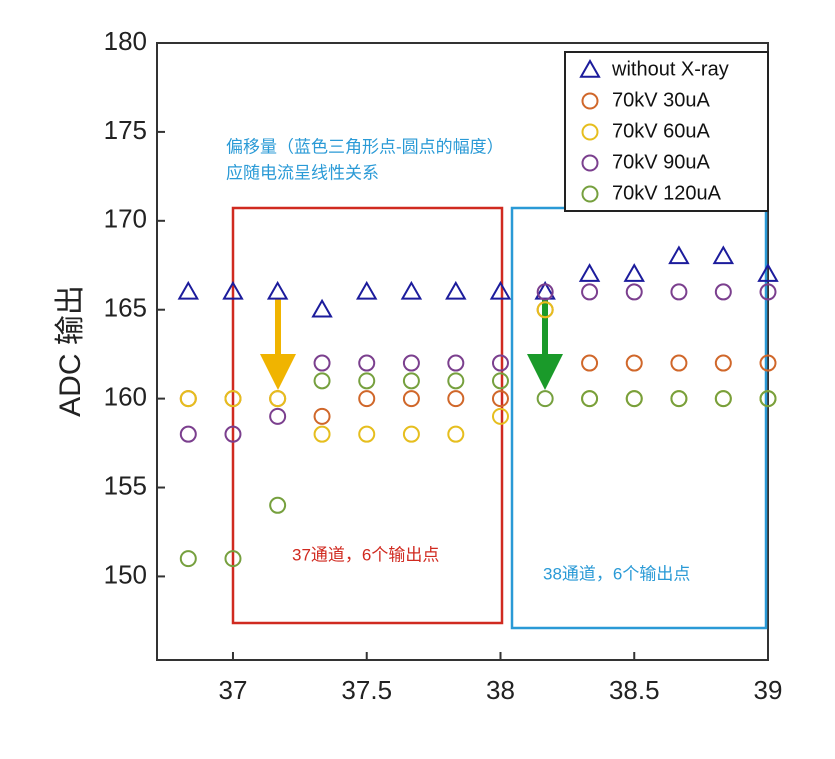 This screenshot has width=835, height=759. What do you see at coordinates (125, 485) in the screenshot?
I see `y-tick-label: 155` at bounding box center [125, 485].